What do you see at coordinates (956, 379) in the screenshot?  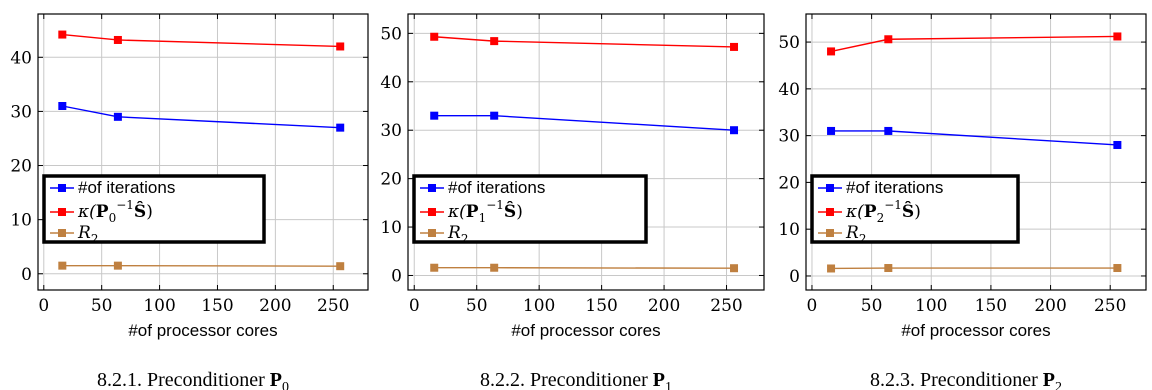 I see `caption-text: 8.2.3. Preconditioner` at bounding box center [956, 379].